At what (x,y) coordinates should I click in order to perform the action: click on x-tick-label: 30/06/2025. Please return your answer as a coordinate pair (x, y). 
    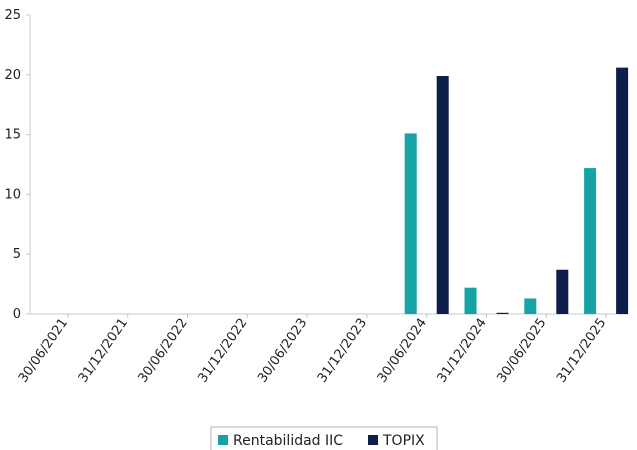
    Looking at the image, I should click on (521, 351).